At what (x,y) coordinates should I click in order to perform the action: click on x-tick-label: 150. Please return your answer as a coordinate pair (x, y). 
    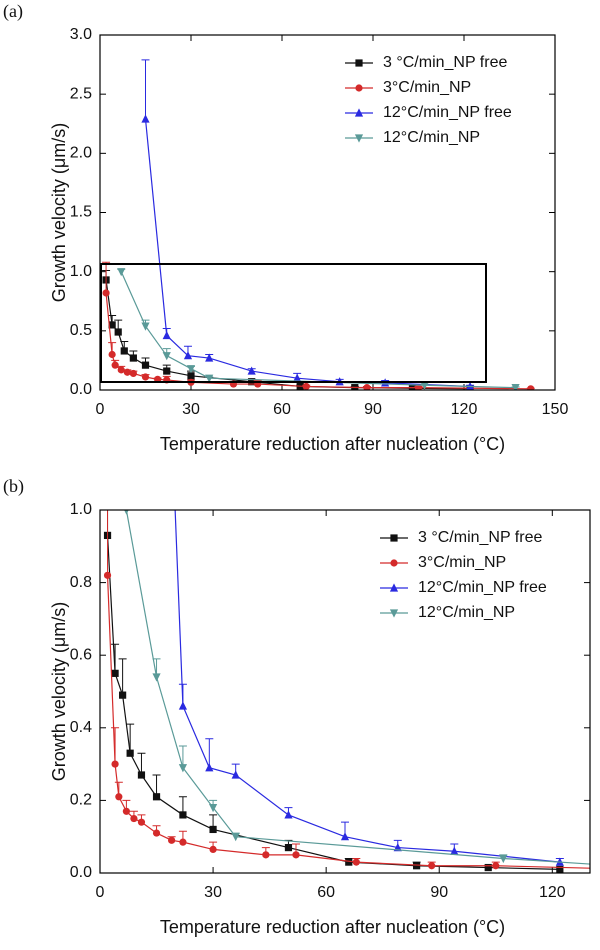
    Looking at the image, I should click on (555, 409).